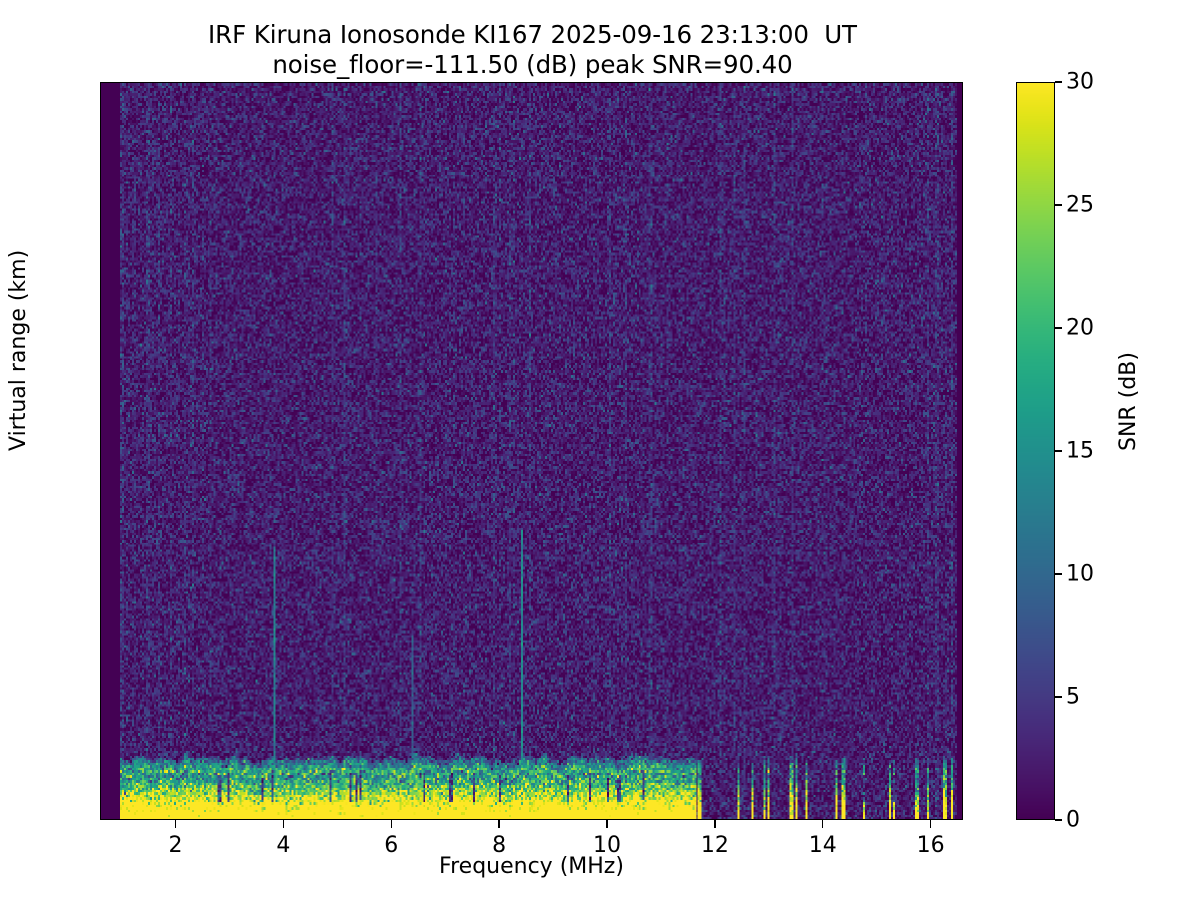 Image resolution: width=1200 pixels, height=900 pixels. Describe the element at coordinates (18, 350) in the screenshot. I see `y-axis-label: Virtual range (km)` at that location.